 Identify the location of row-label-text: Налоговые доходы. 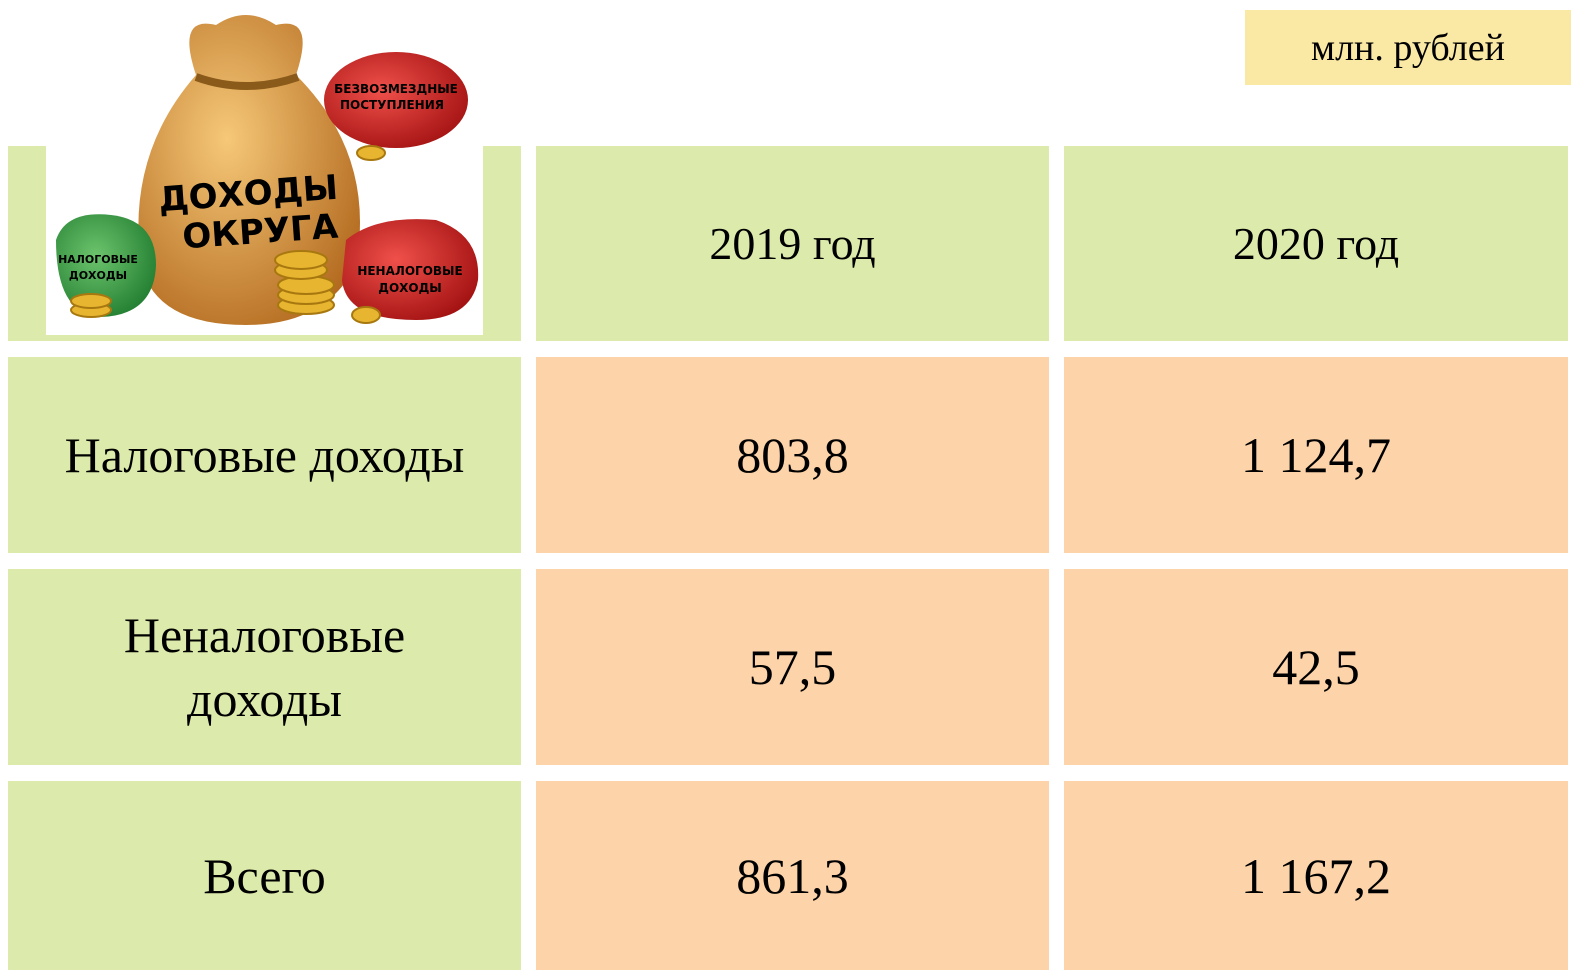
(264, 455).